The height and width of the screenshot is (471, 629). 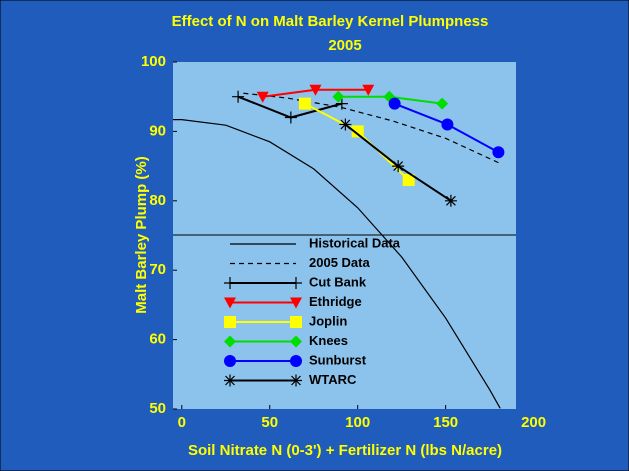 I want to click on x-tick-label: 150, so click(x=445, y=422).